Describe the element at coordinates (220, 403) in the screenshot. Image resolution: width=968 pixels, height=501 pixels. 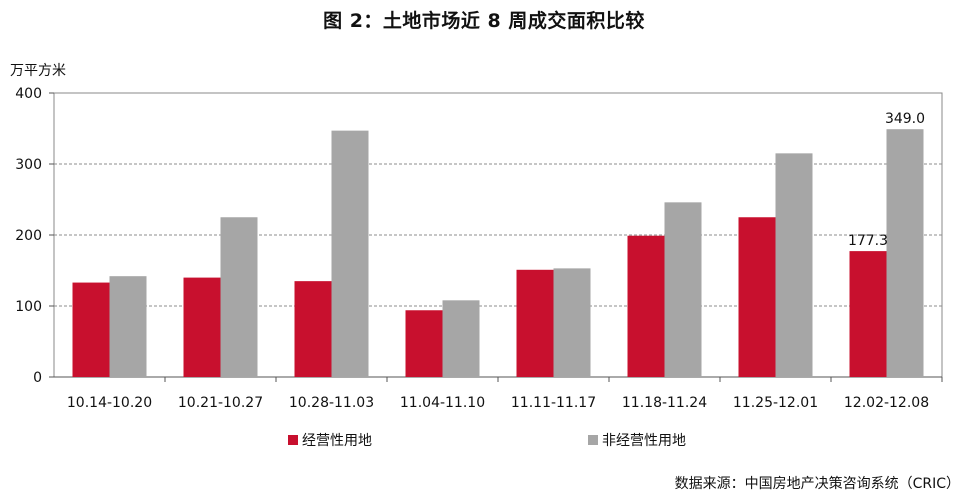
I see `x-tick-label: 10.21-10.27` at that location.